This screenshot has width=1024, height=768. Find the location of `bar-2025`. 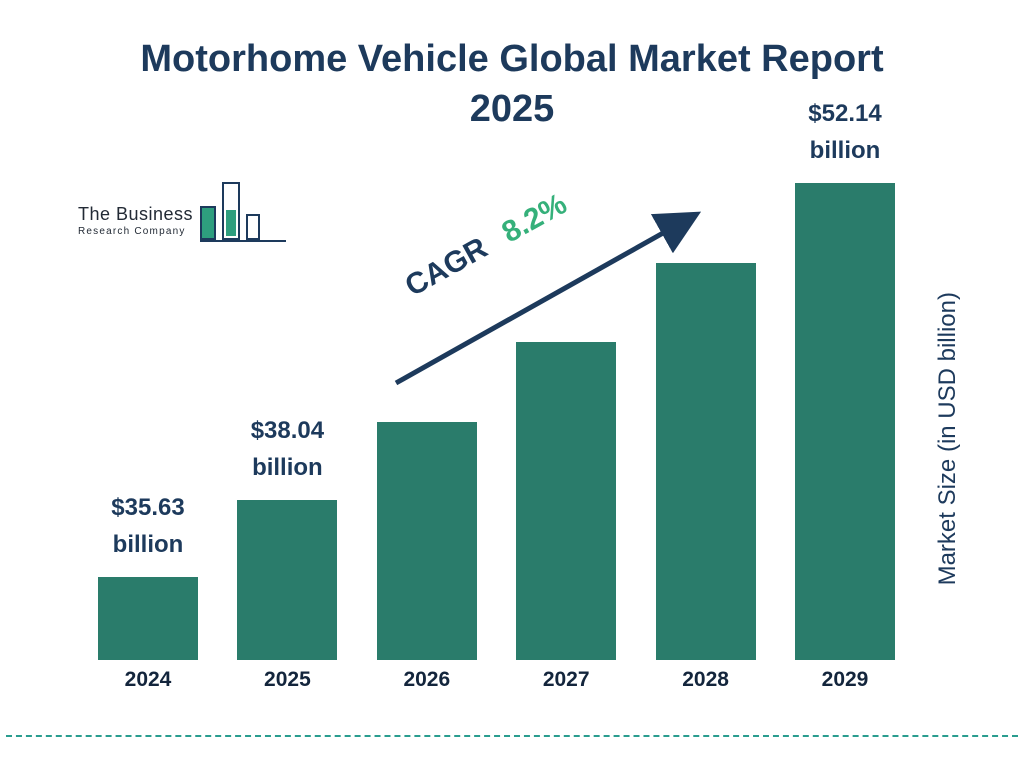

bar-2025 is located at coordinates (287, 580).